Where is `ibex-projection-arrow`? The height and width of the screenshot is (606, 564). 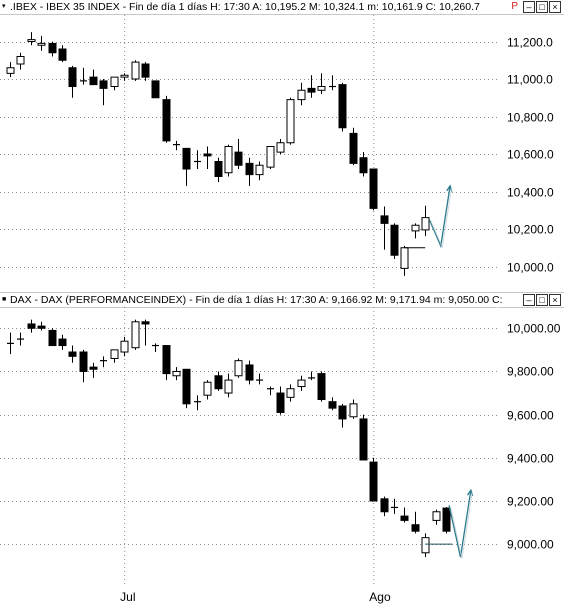 ibex-projection-arrow is located at coordinates (439, 217).